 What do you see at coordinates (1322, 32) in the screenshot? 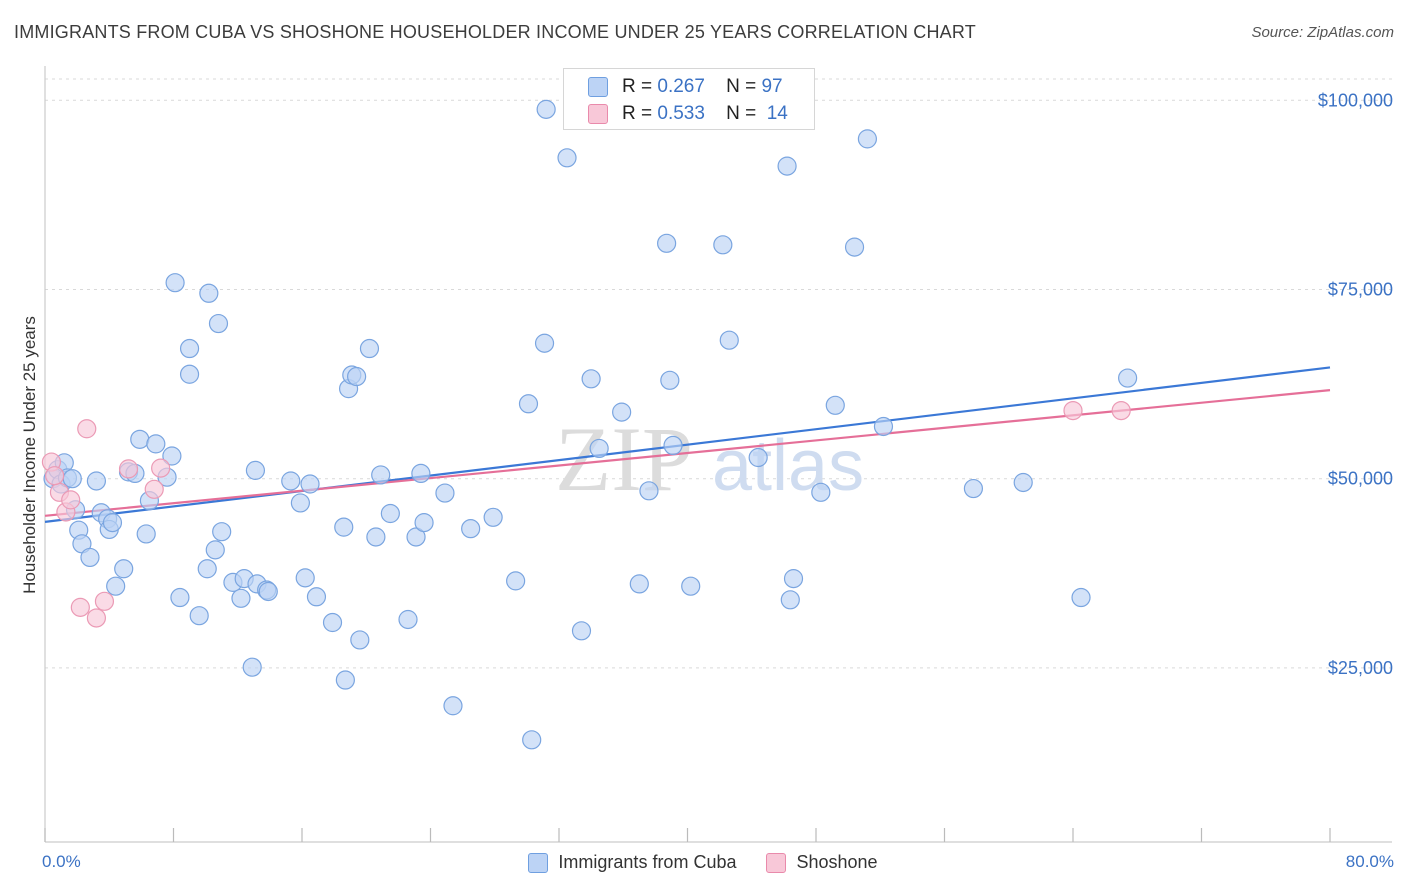
I see `source-credit: Source: ZipAtlas.com` at bounding box center [1322, 32].